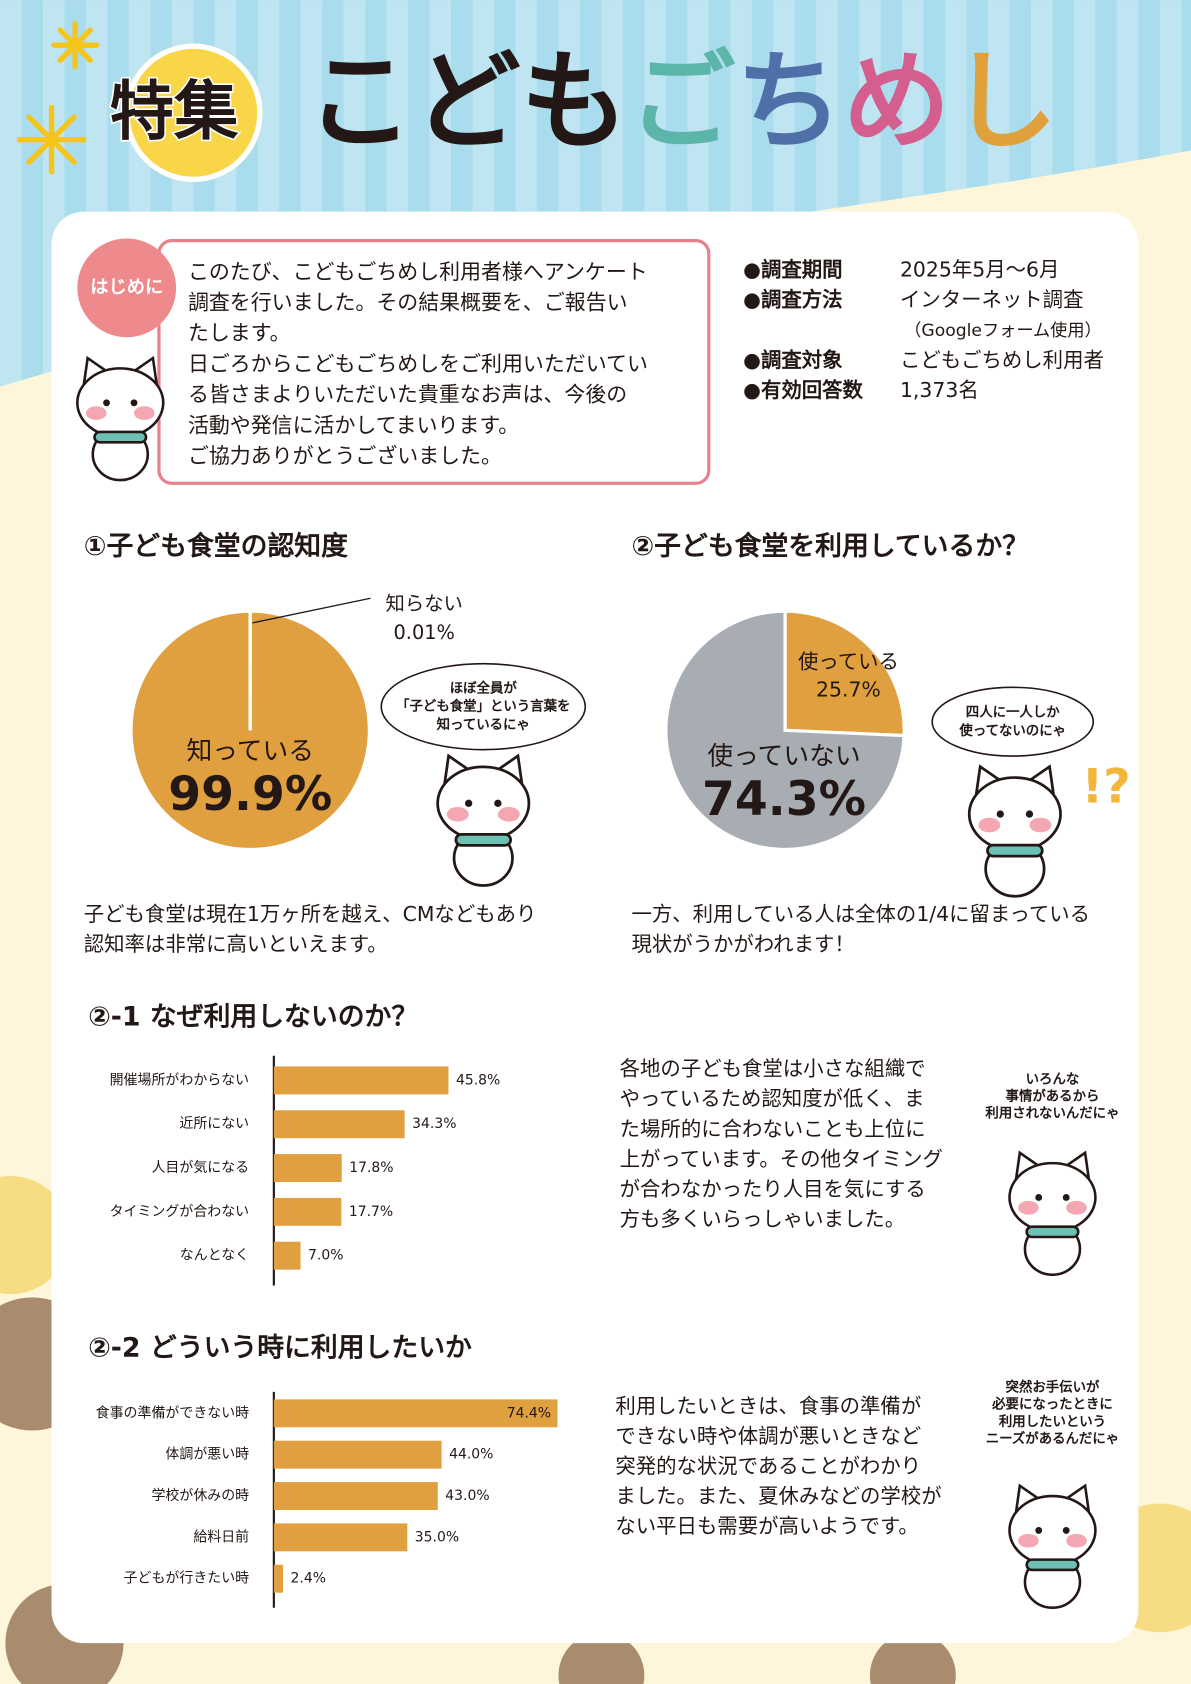 This screenshot has height=1684, width=1191. What do you see at coordinates (434, 1124) in the screenshot?
I see `value-label: 34.3%` at bounding box center [434, 1124].